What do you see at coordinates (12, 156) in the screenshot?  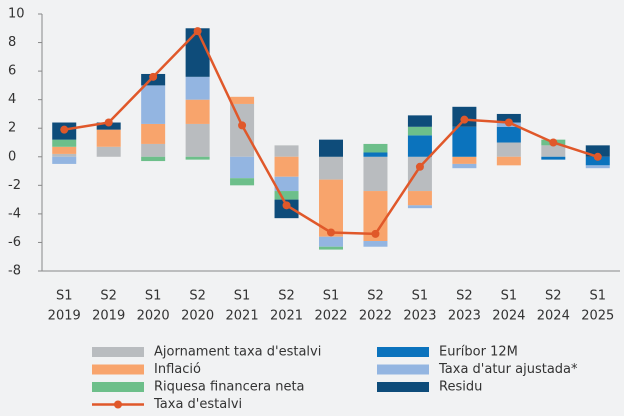 I see `y-tick-label: 0` at bounding box center [12, 156].